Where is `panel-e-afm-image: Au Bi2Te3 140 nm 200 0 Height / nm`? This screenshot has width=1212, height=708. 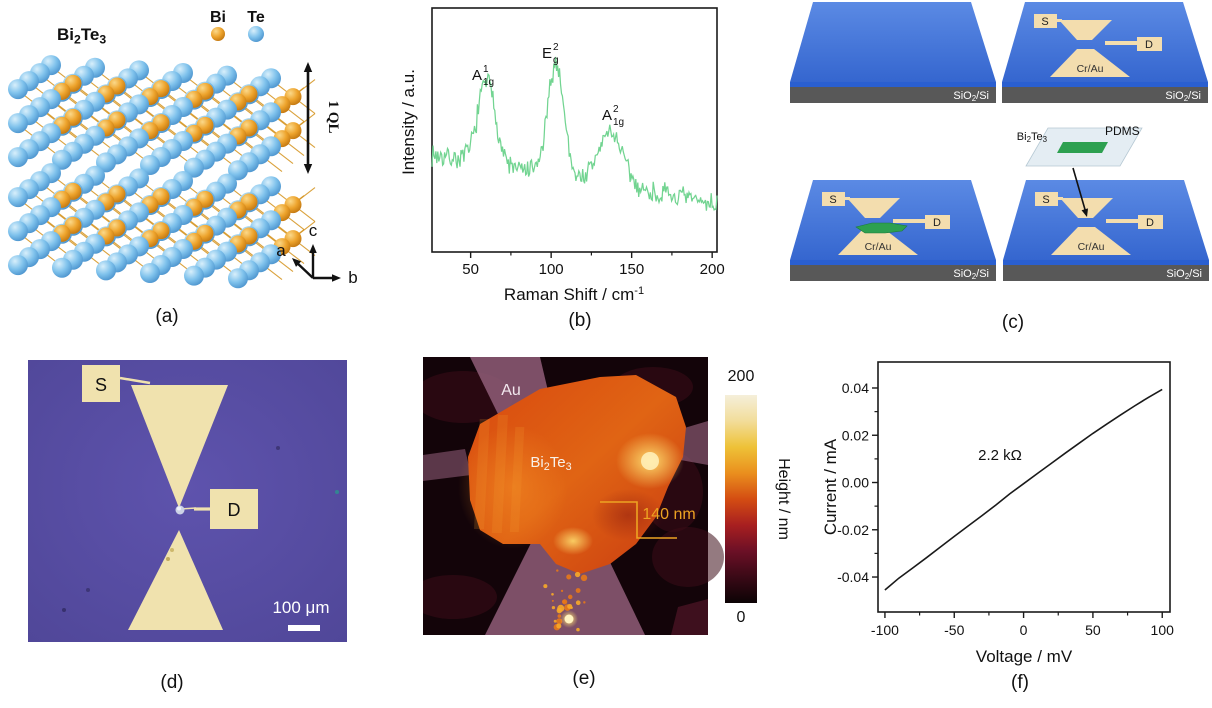
panel-e-afm-image: Au Bi2Te3 140 nm 200 0 Height / nm is located at coordinates (607, 496).